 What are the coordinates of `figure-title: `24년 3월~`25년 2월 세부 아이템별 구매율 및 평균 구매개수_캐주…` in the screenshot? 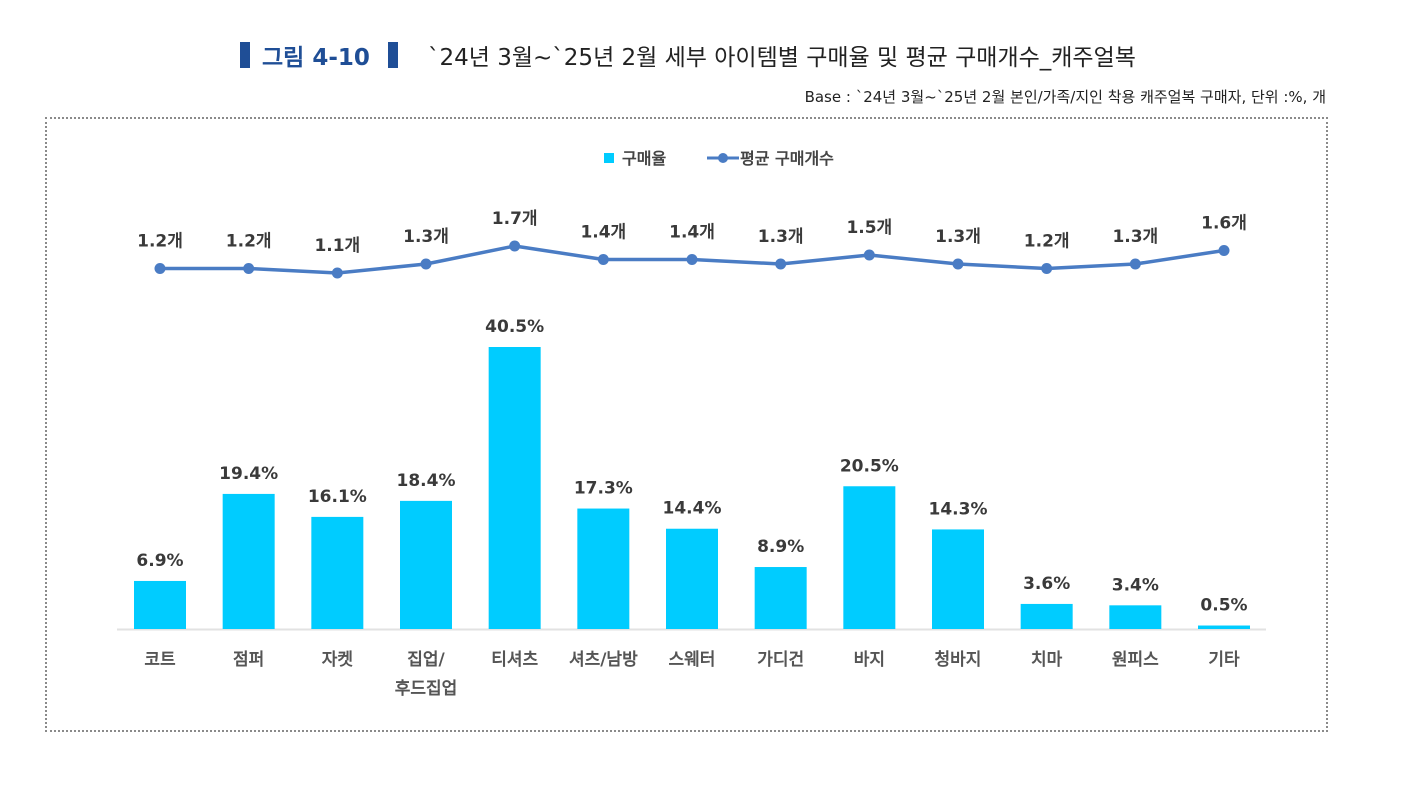 It's located at (782, 58).